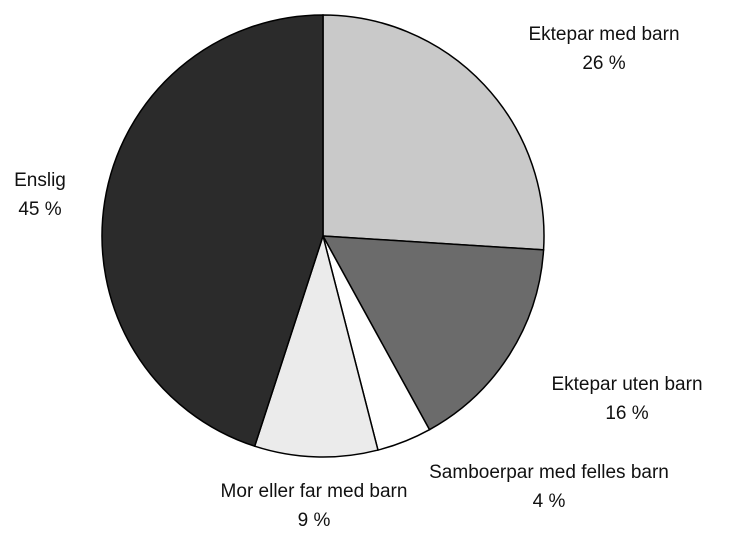 This screenshot has width=729, height=546. What do you see at coordinates (604, 63) in the screenshot?
I see `value-label: 26 %` at bounding box center [604, 63].